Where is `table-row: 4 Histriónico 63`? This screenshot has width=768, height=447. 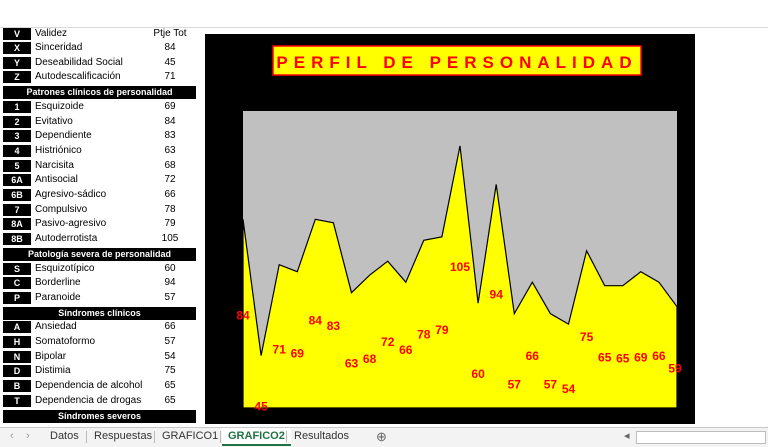 table-row: 4 Histriónico 63 is located at coordinates (98, 151).